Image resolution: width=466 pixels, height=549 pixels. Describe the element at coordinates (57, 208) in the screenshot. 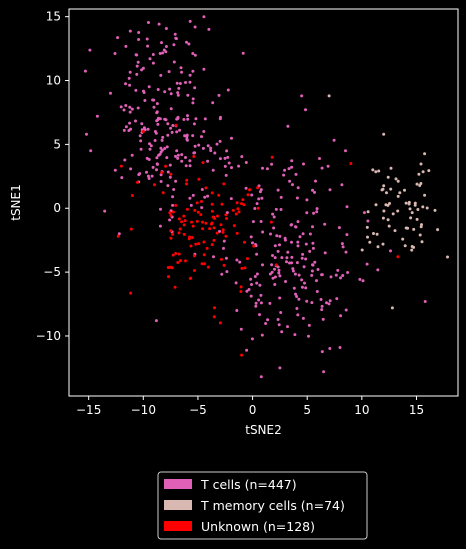

I see `y-tick-label: 0` at that location.